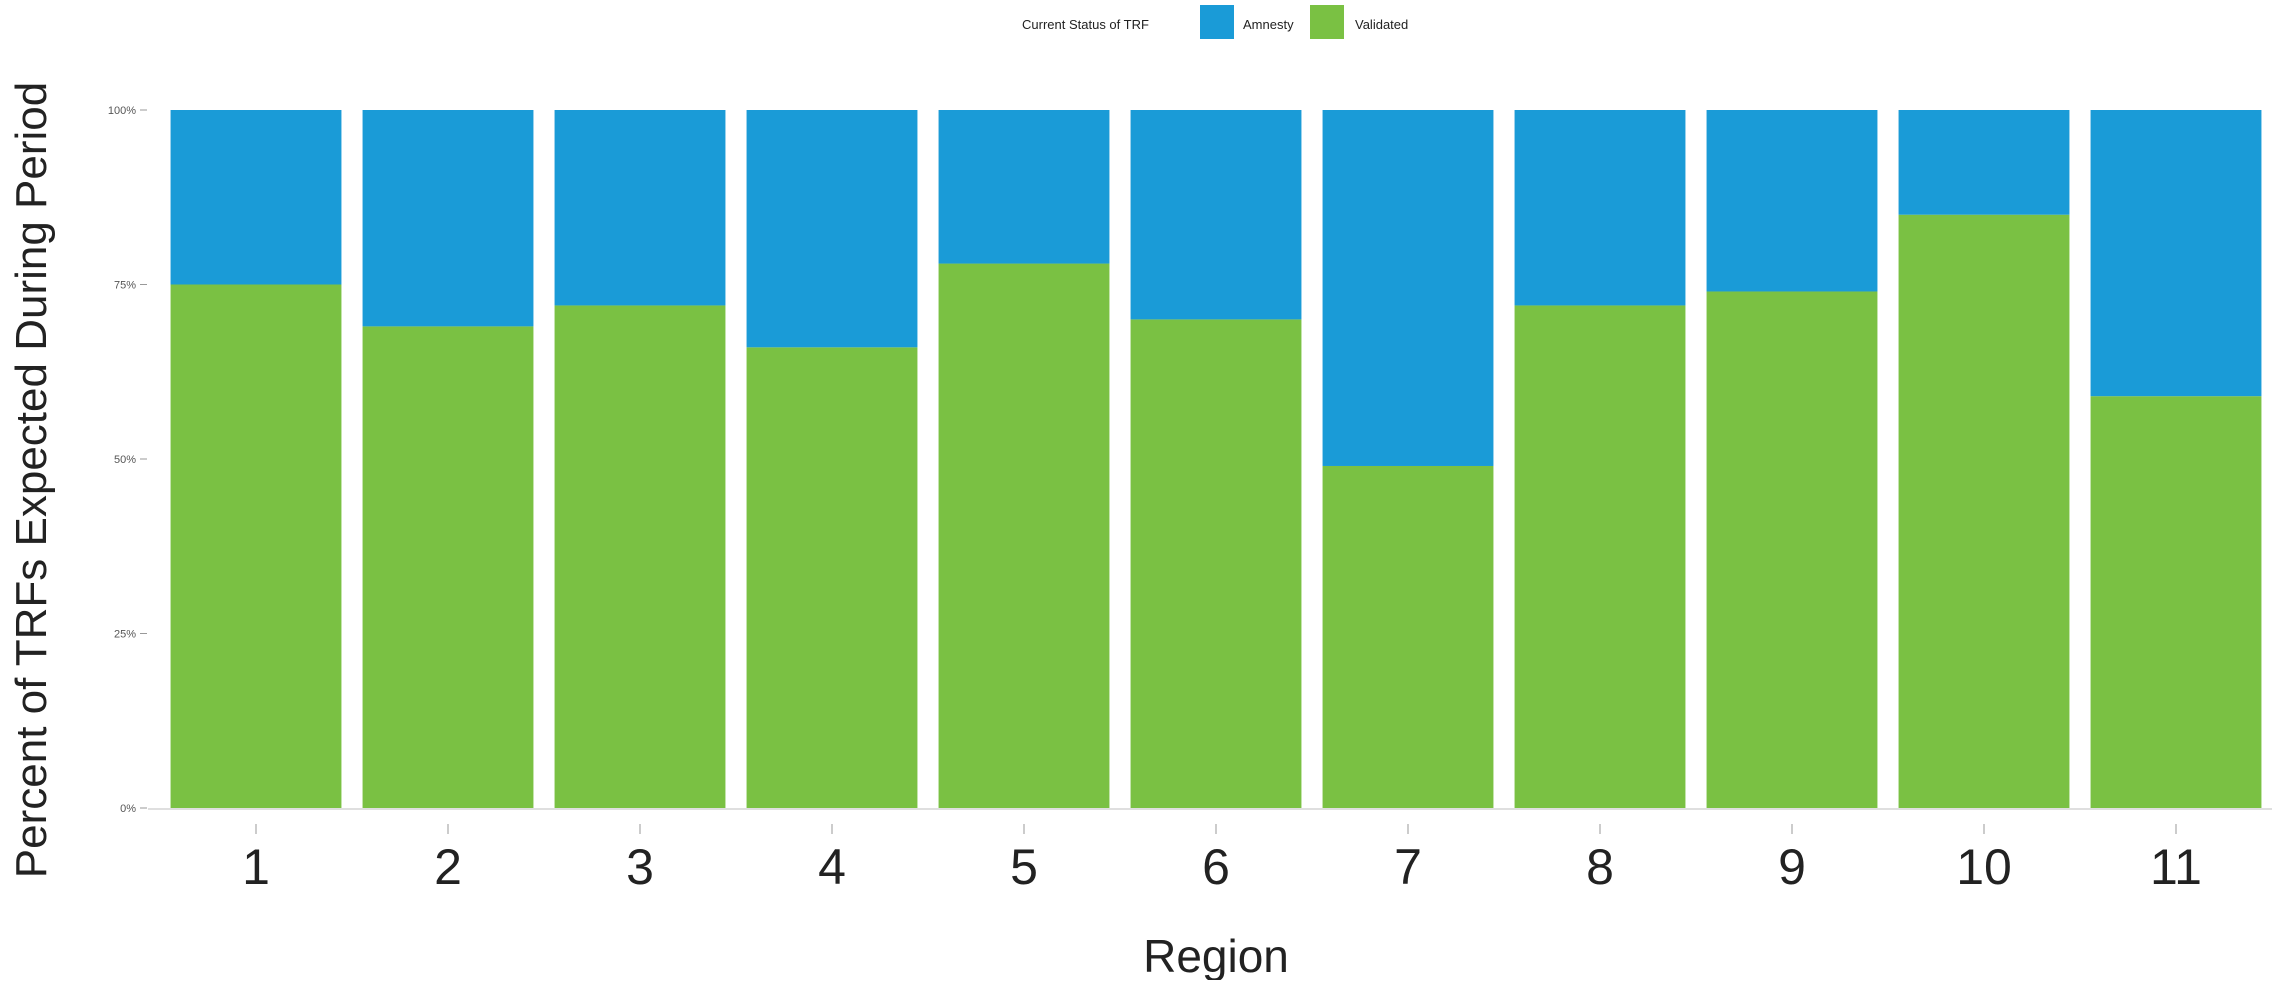 The height and width of the screenshot is (985, 2280). What do you see at coordinates (1381, 24) in the screenshot?
I see `legend-label-validated: Validated` at bounding box center [1381, 24].